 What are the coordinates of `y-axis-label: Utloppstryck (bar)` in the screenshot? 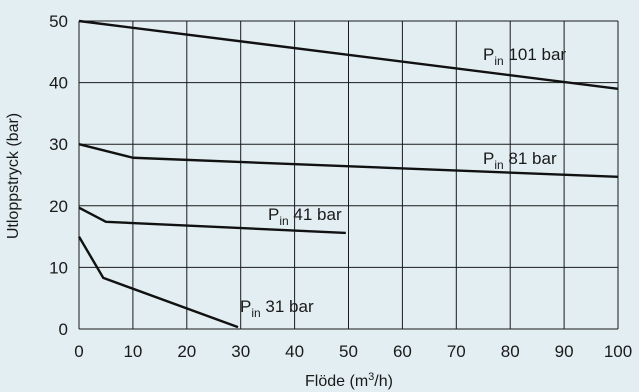 It's located at (13, 176).